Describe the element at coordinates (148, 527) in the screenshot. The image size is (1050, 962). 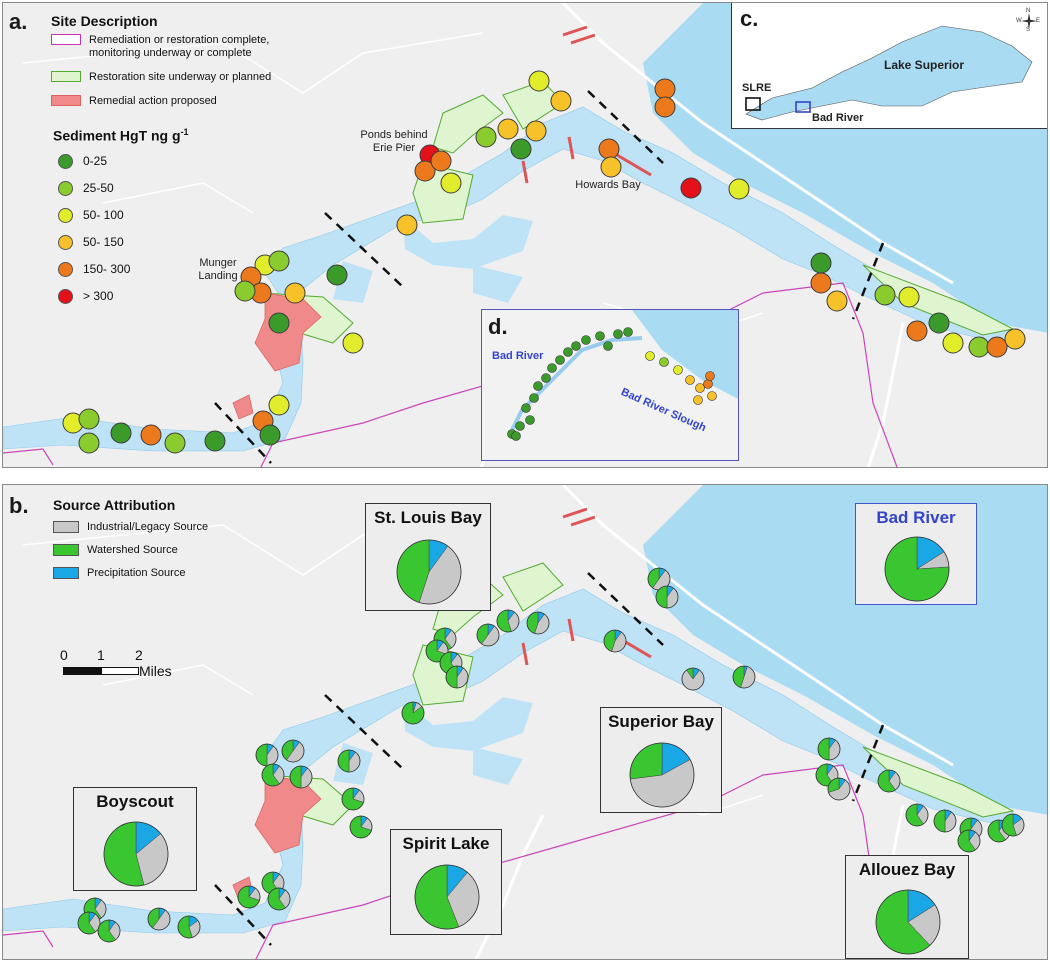
I see `legend-industrial-label: Industrial/Legacy Source` at that location.